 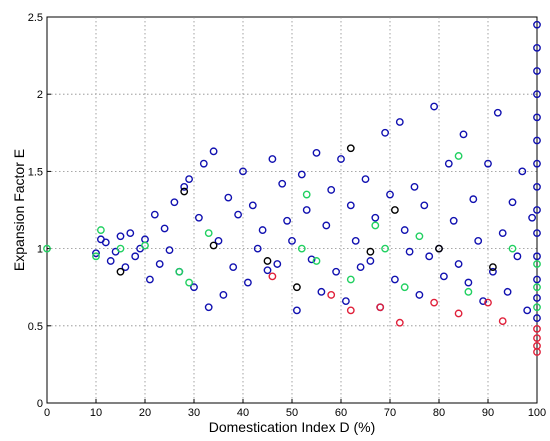 I want to click on y-tick-label: 1.5, so click(x=35, y=172).